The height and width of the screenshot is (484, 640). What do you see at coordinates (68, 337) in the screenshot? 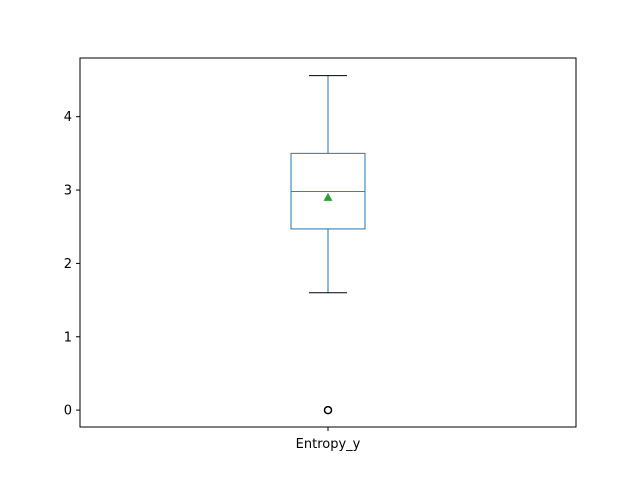
I see `y-tick-label: 1` at bounding box center [68, 337].